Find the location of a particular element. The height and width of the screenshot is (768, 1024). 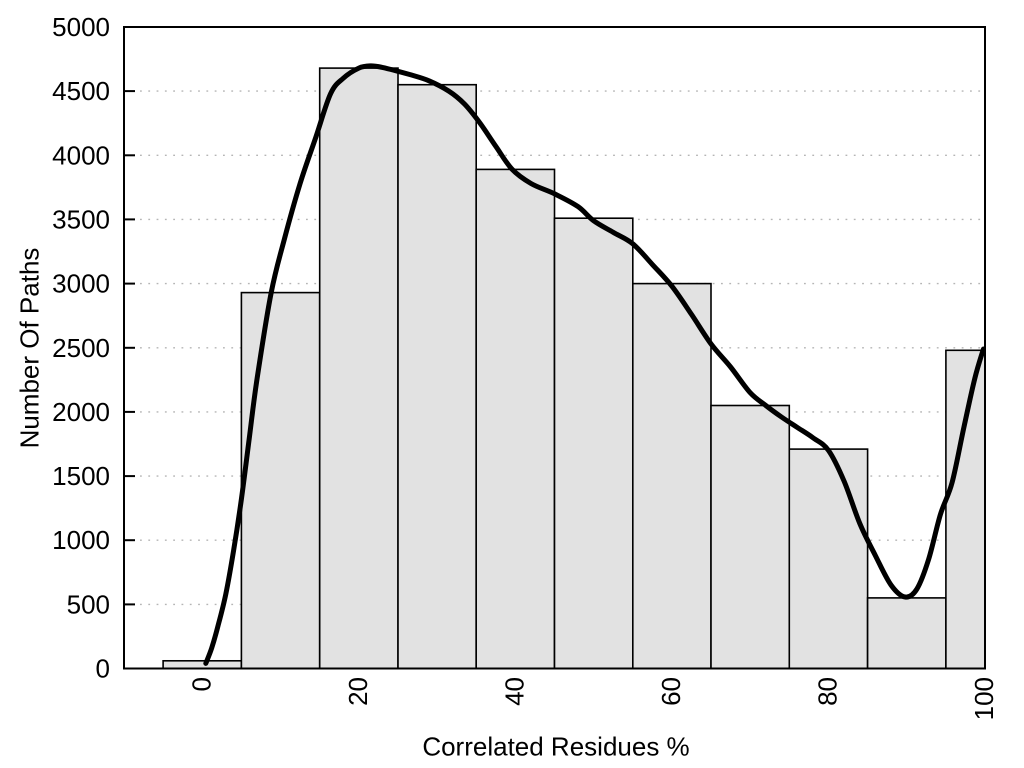

y-tick-label: 2000 is located at coordinates (81, 412).